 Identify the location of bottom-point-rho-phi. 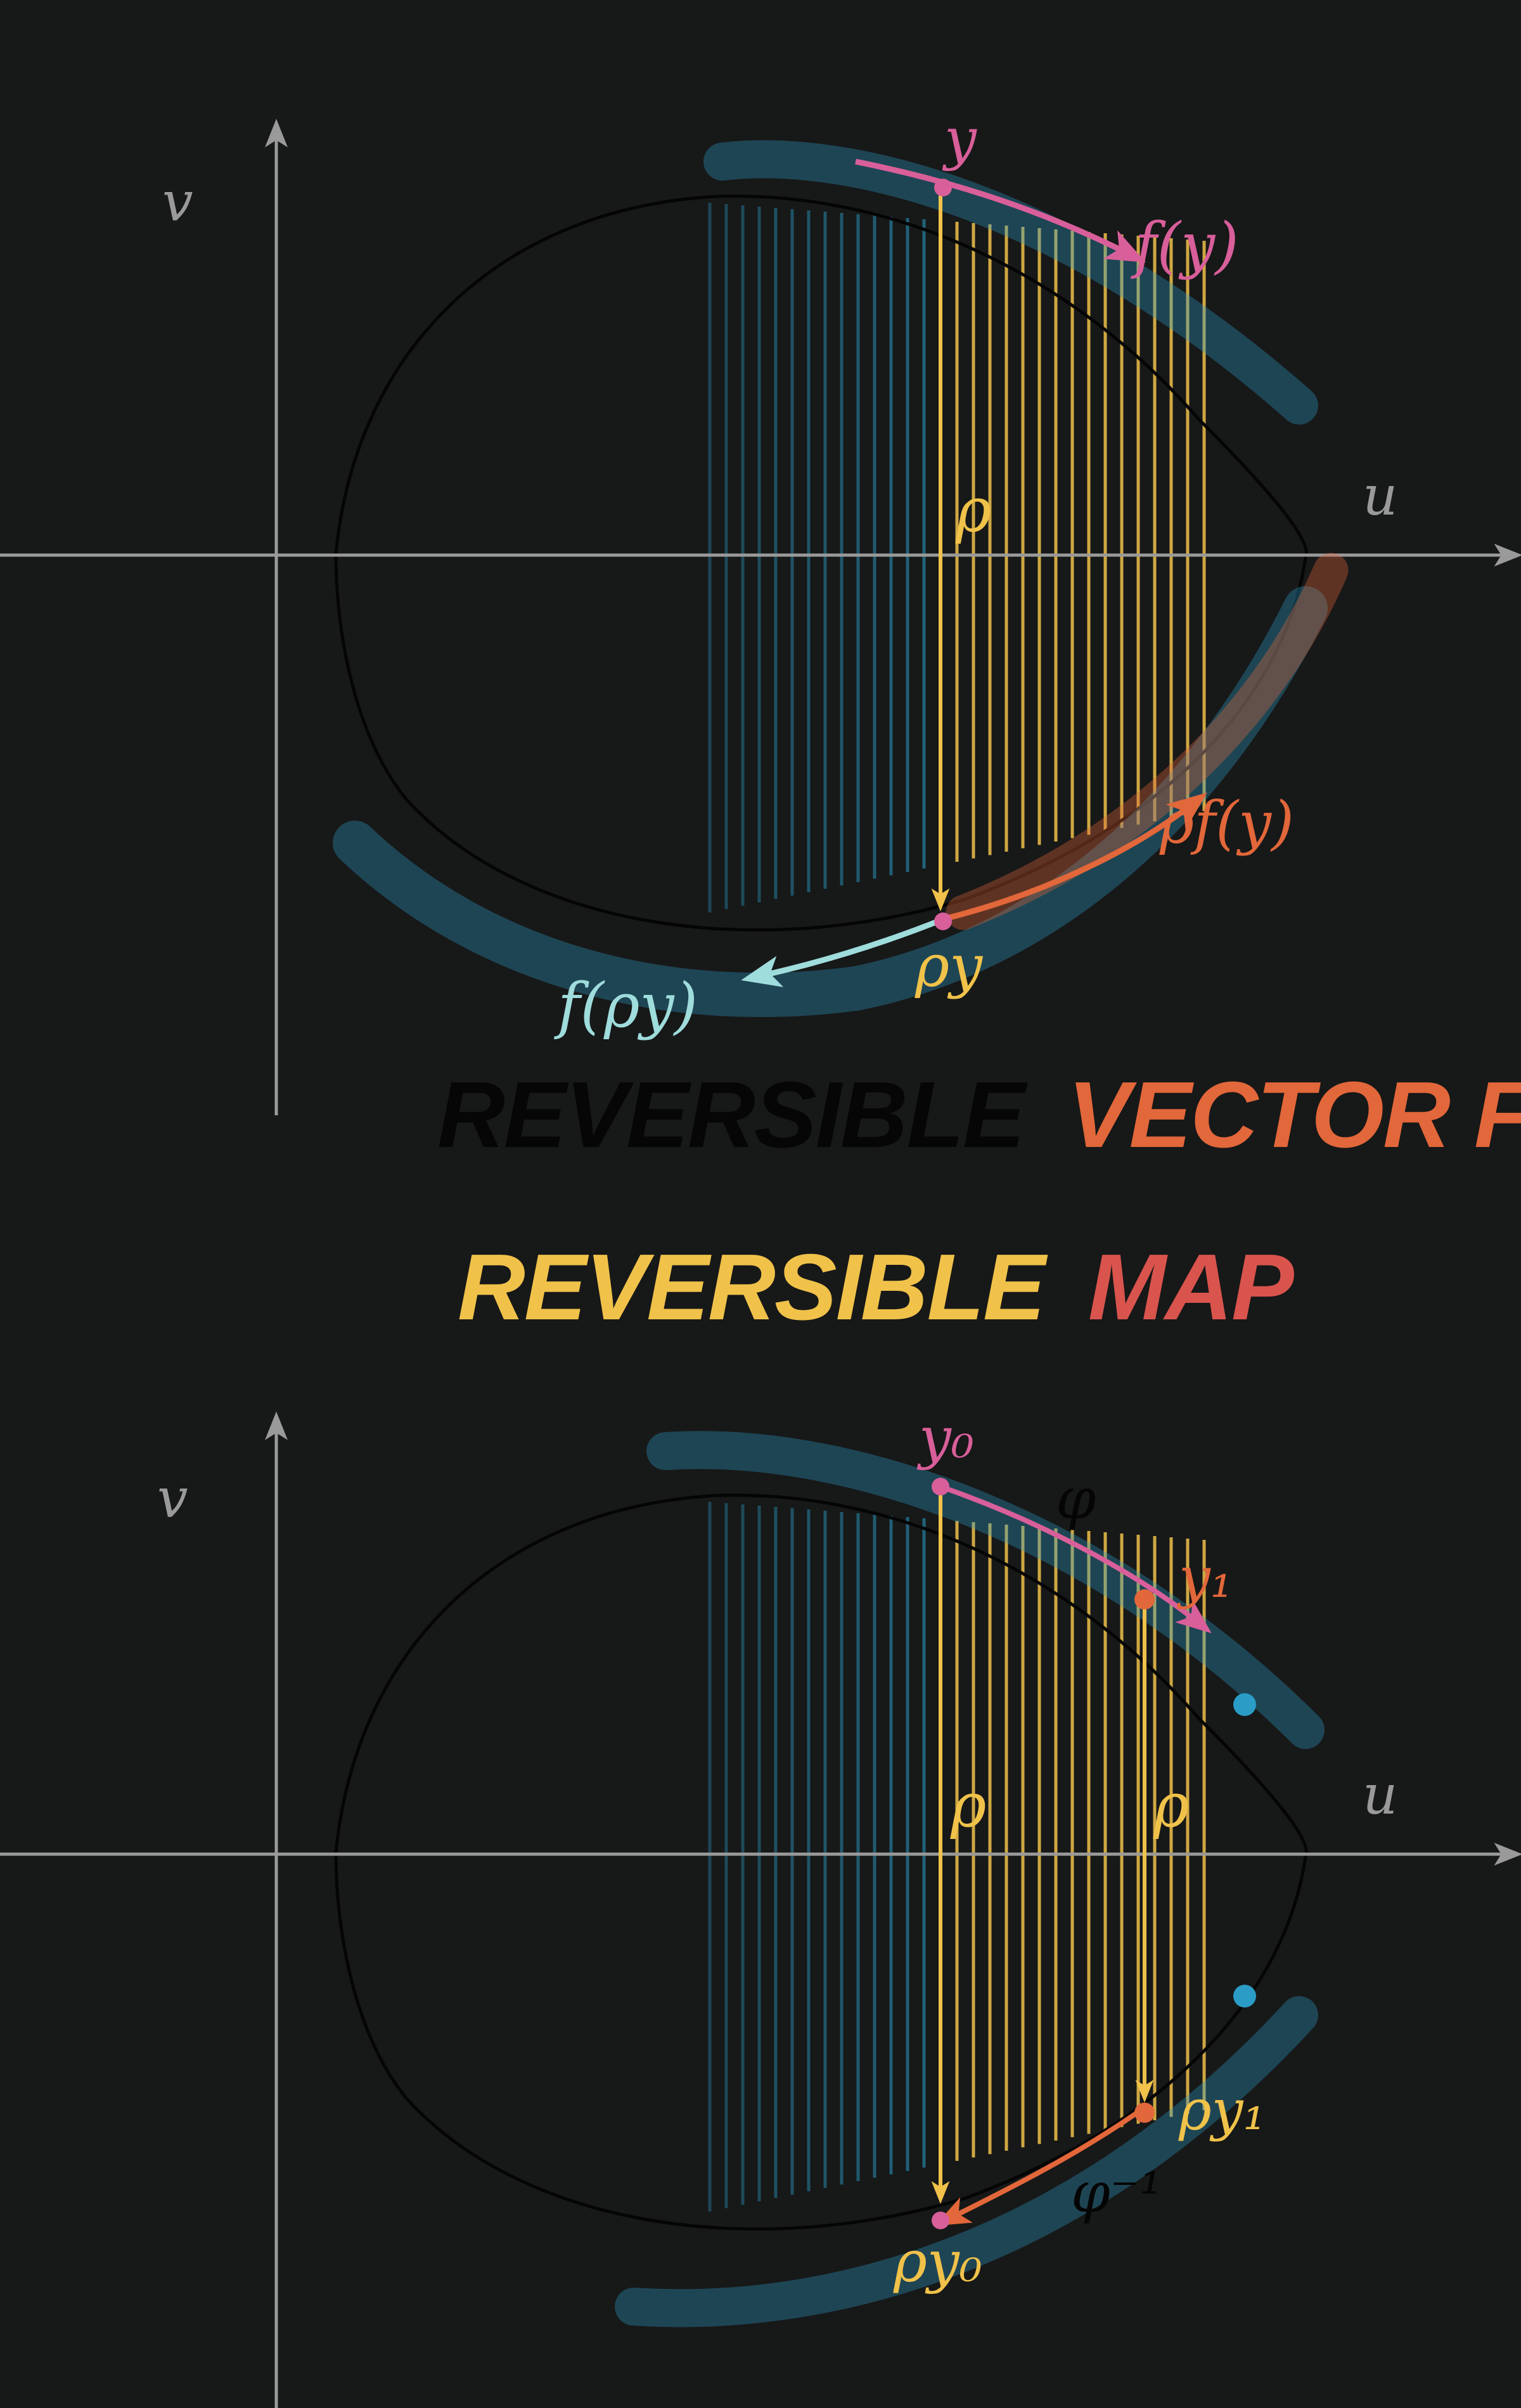
(1245, 1996).